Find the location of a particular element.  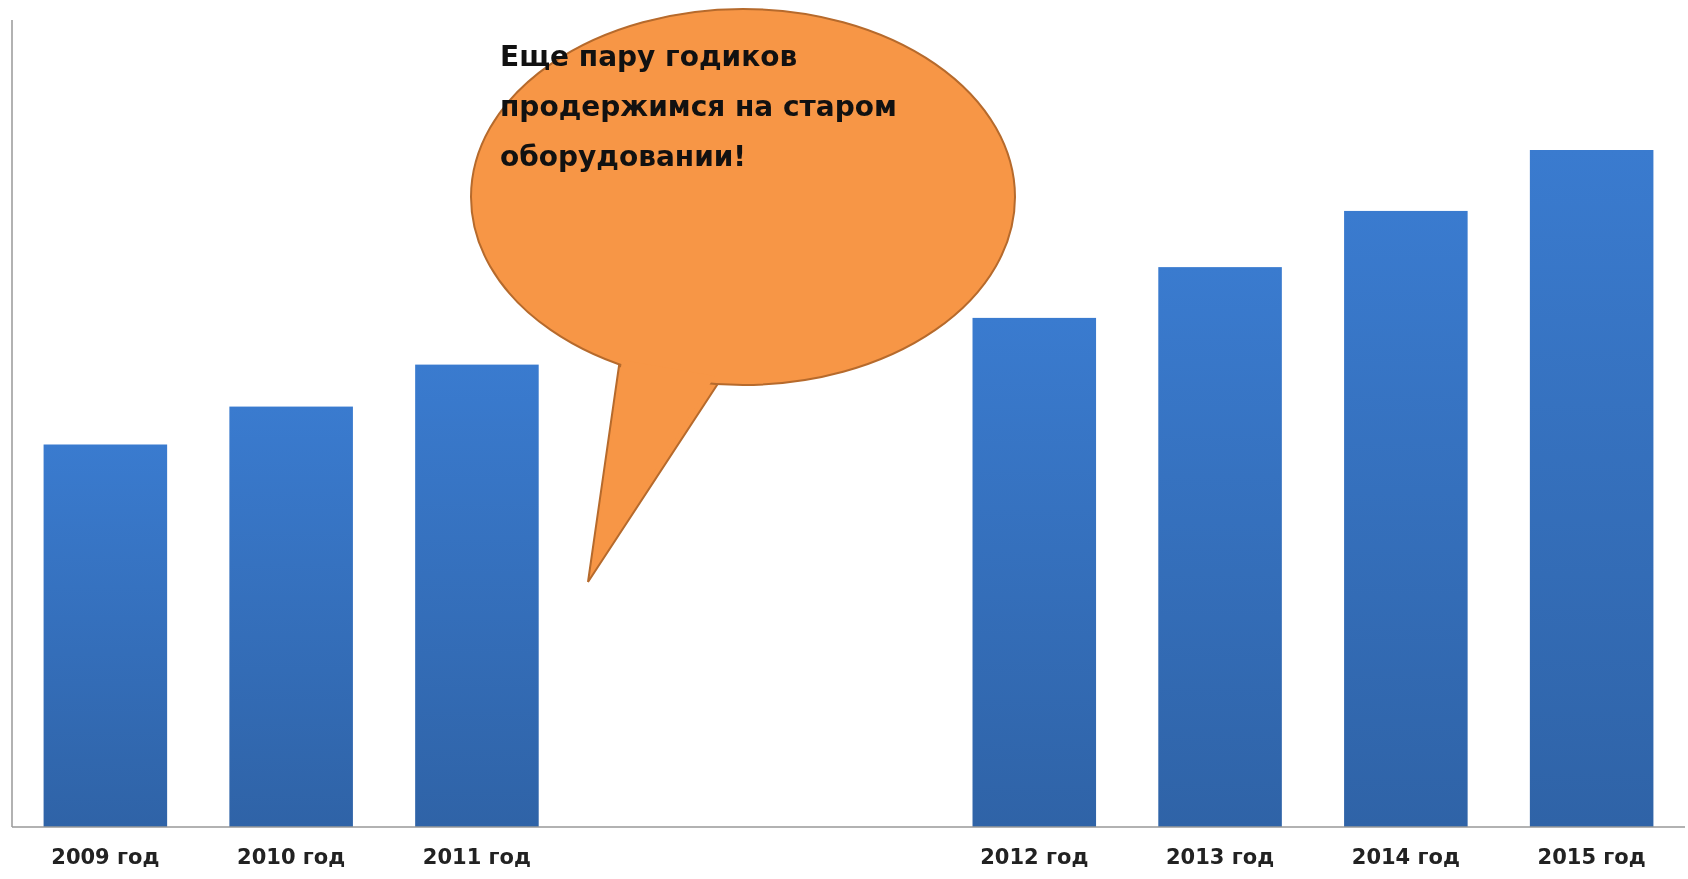

x-tick-label: 2012 год is located at coordinates (1034, 857).